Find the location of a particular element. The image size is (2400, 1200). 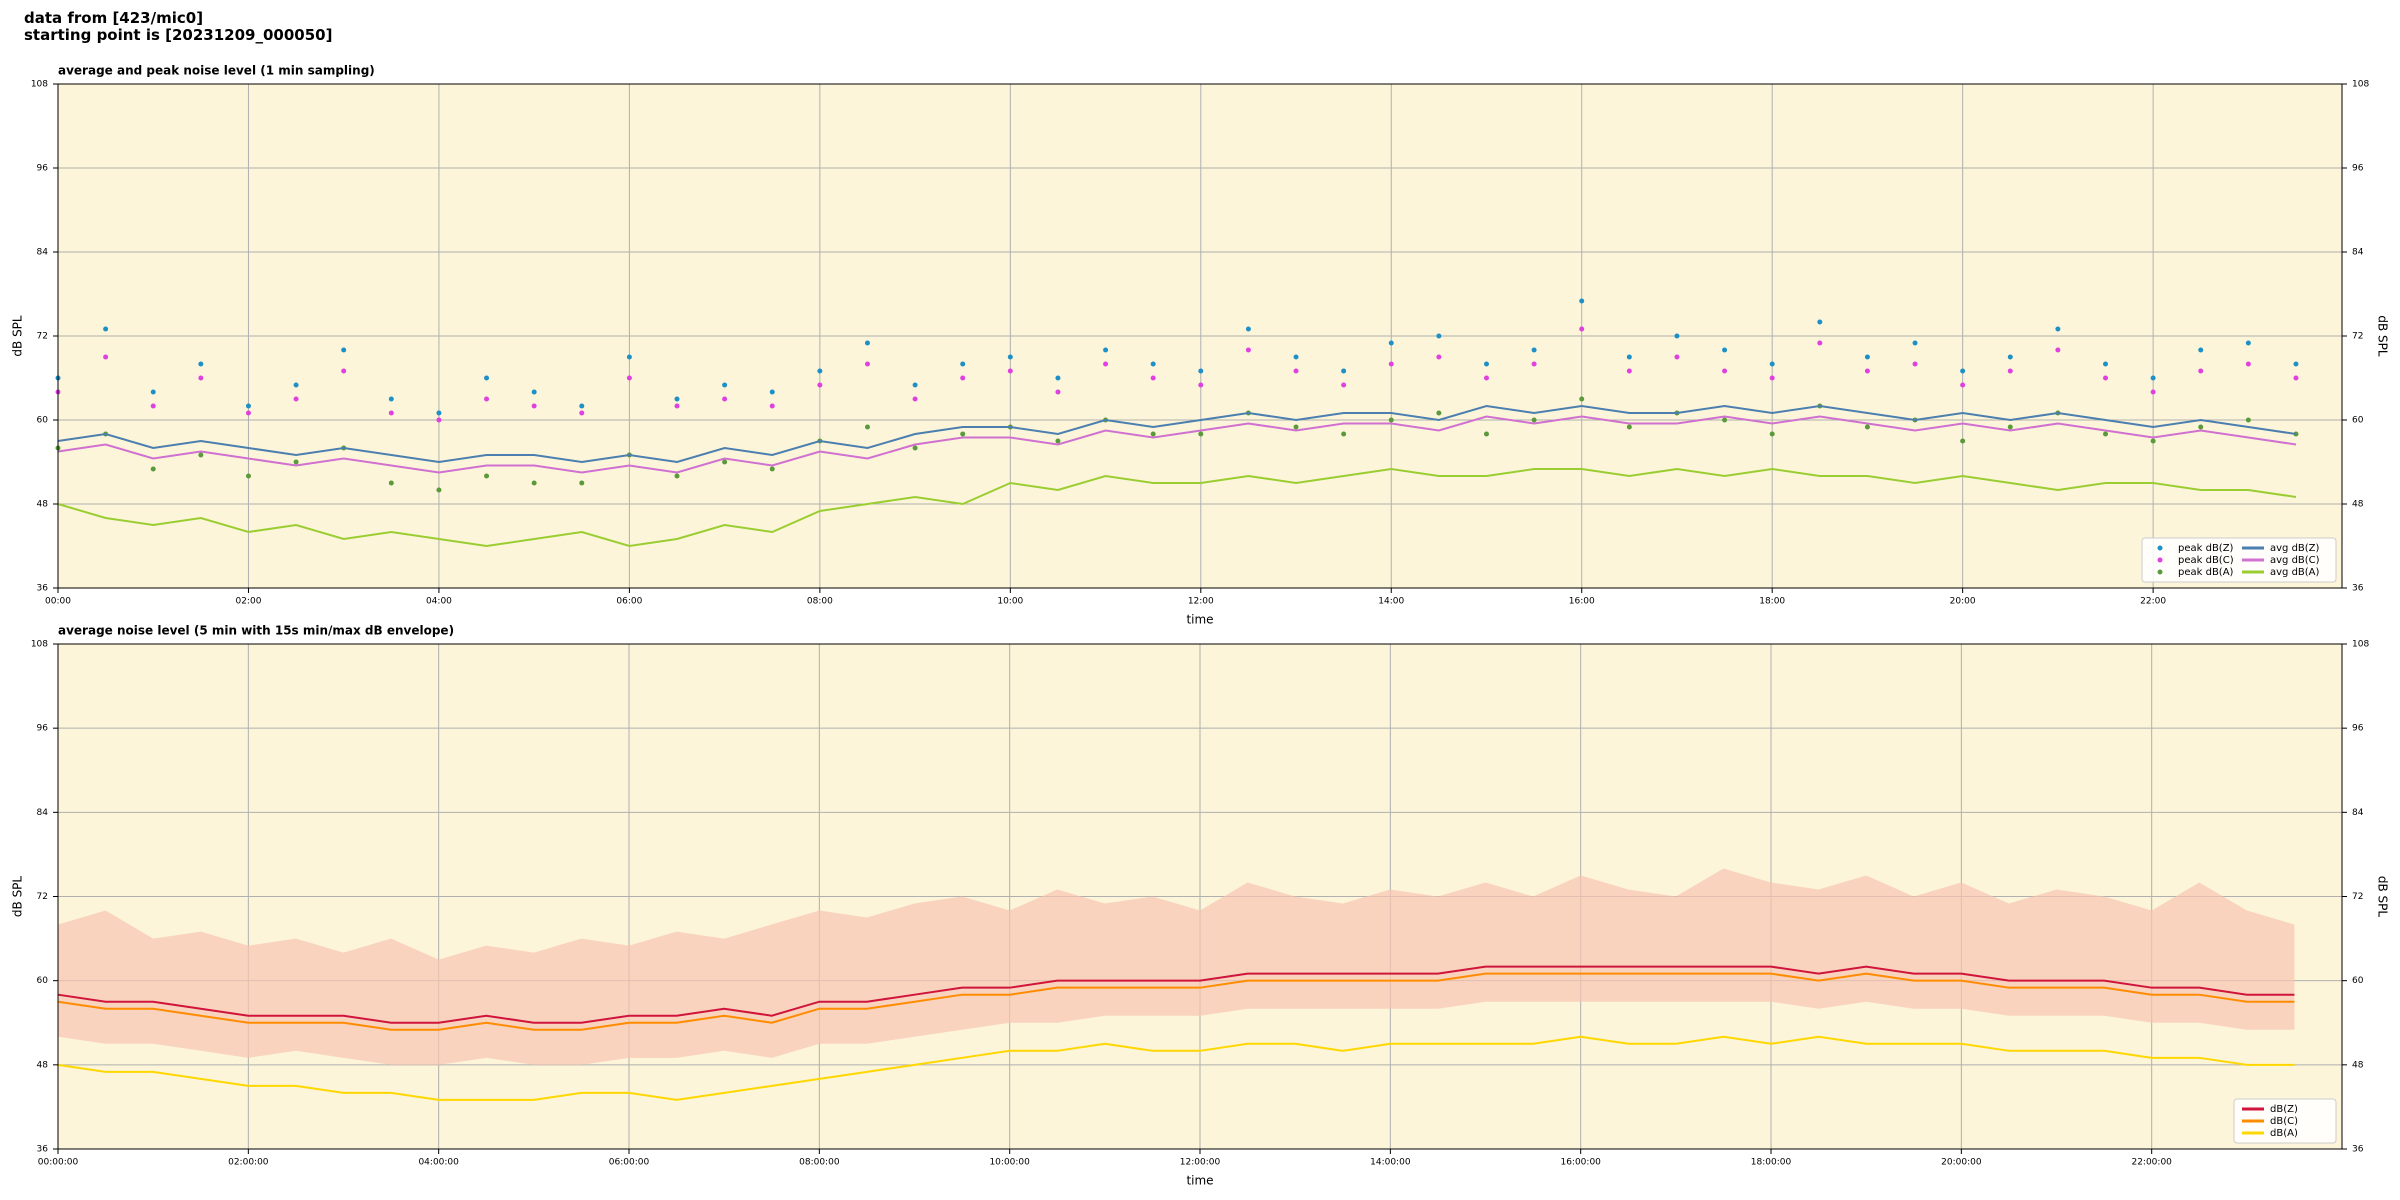

x-tick-label: 10:00 is located at coordinates (1010, 602).